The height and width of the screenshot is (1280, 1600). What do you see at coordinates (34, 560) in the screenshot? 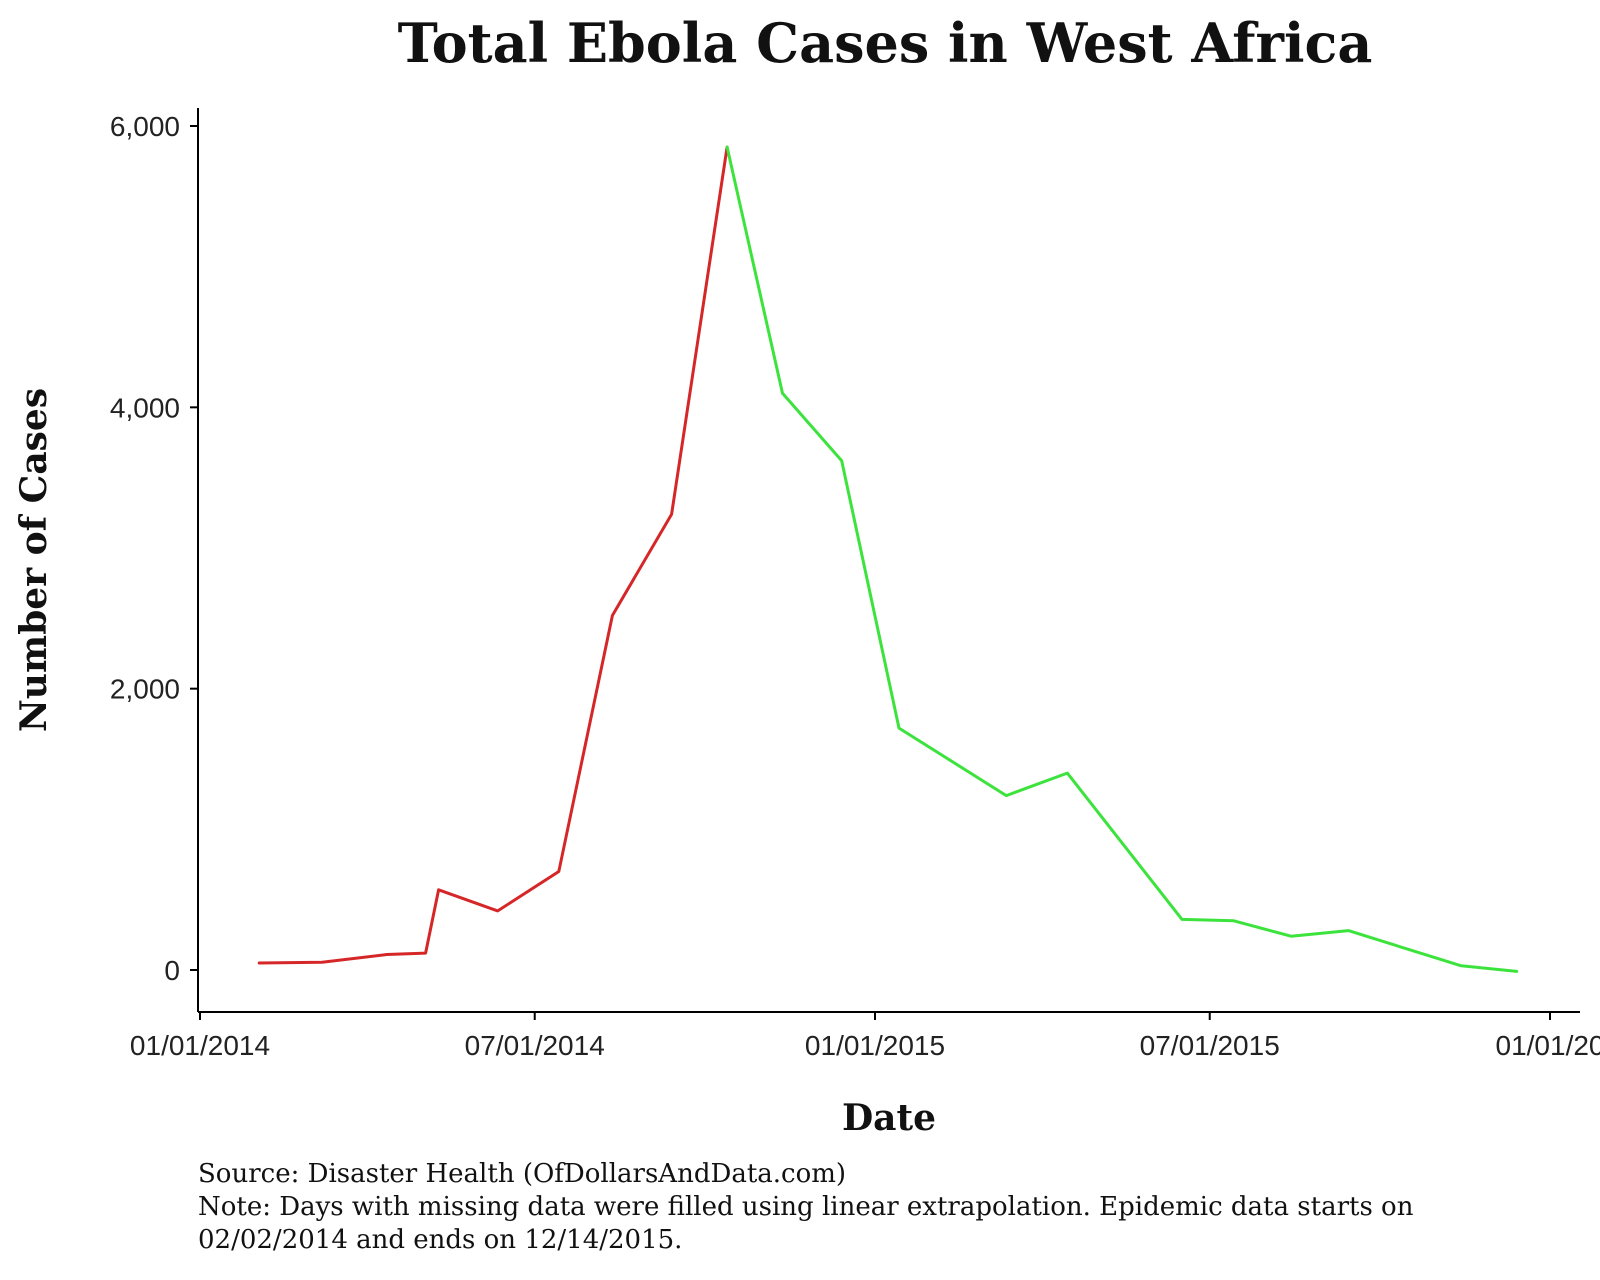
I see `y-axis-title: Number of Cases` at bounding box center [34, 560].